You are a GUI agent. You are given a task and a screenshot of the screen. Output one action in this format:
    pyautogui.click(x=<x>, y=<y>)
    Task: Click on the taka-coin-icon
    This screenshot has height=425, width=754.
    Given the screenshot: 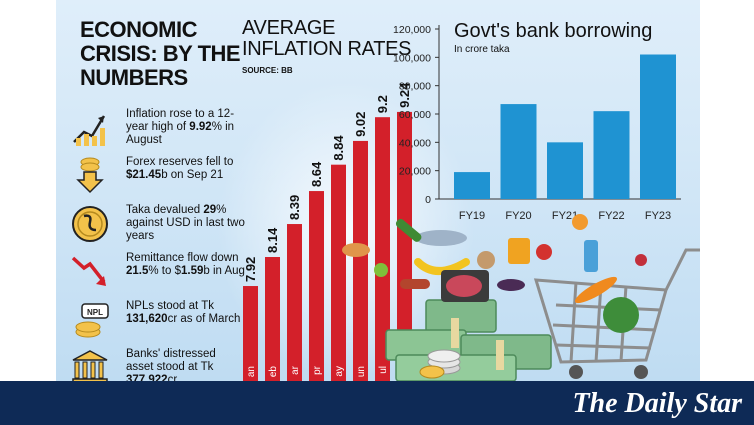 What is the action you would take?
    pyautogui.click(x=90, y=224)
    